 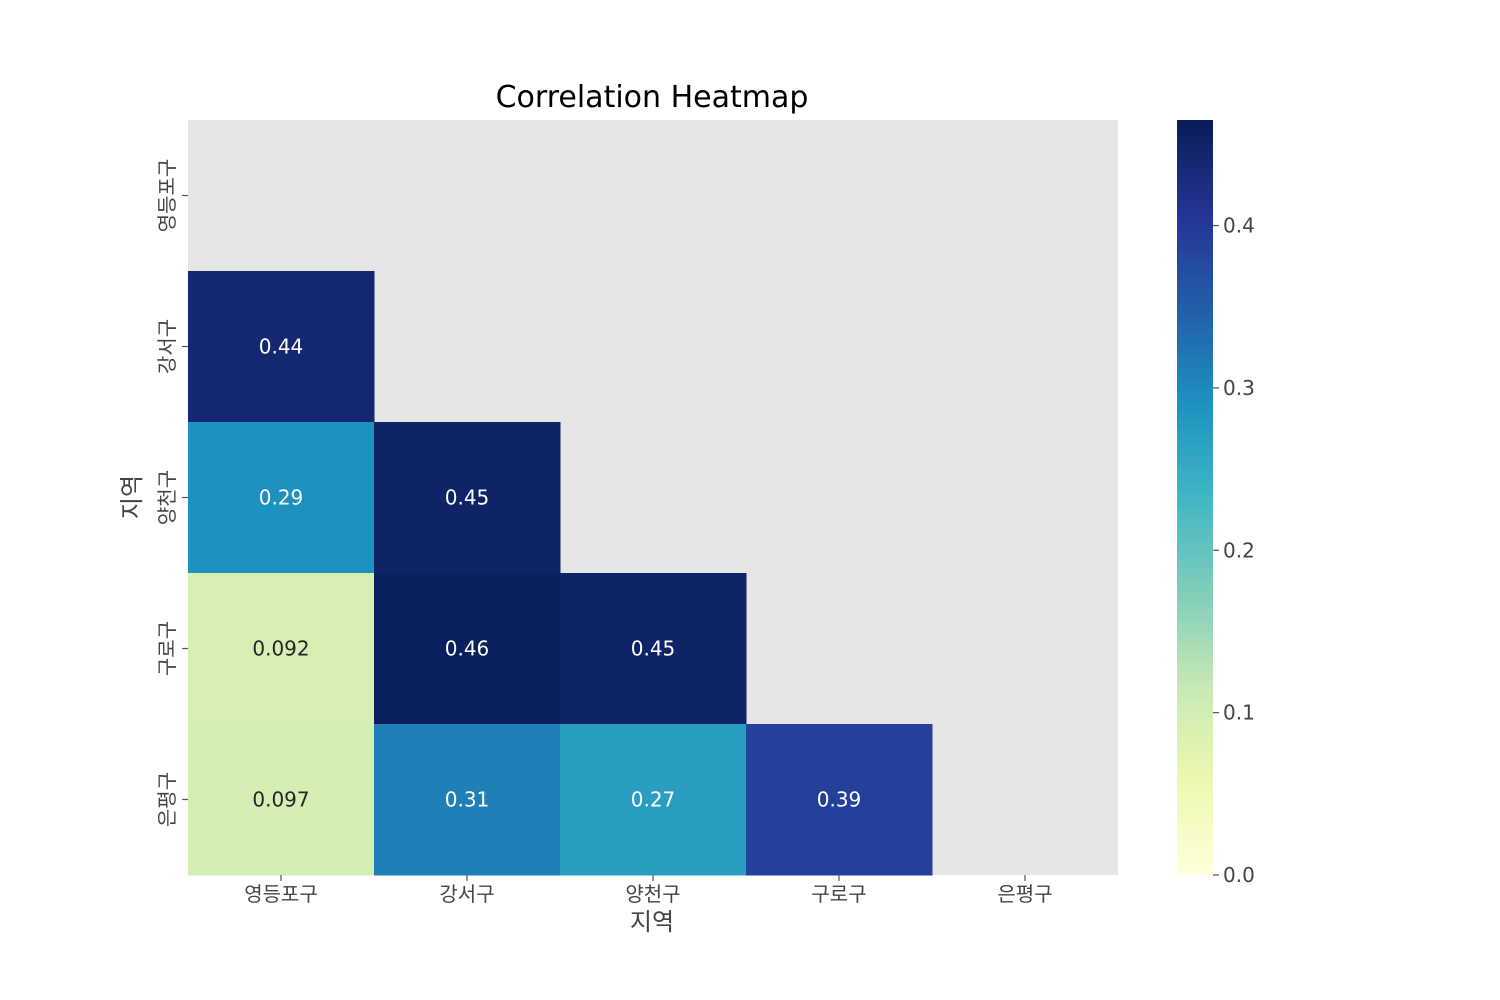 I want to click on cell-value-label: 0.46, so click(x=467, y=649).